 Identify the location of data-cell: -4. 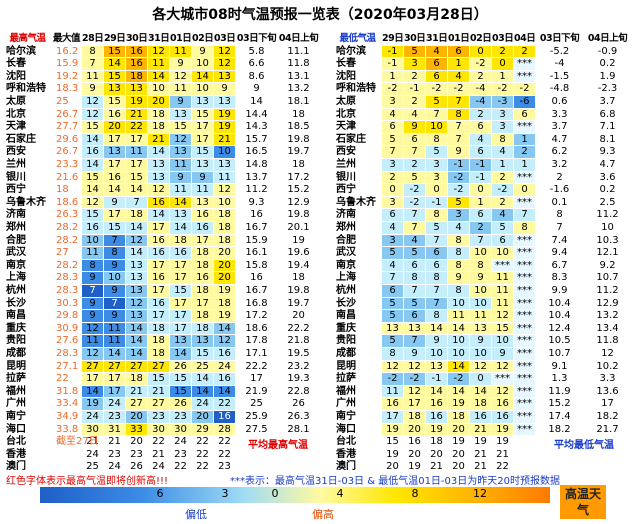
(481, 89).